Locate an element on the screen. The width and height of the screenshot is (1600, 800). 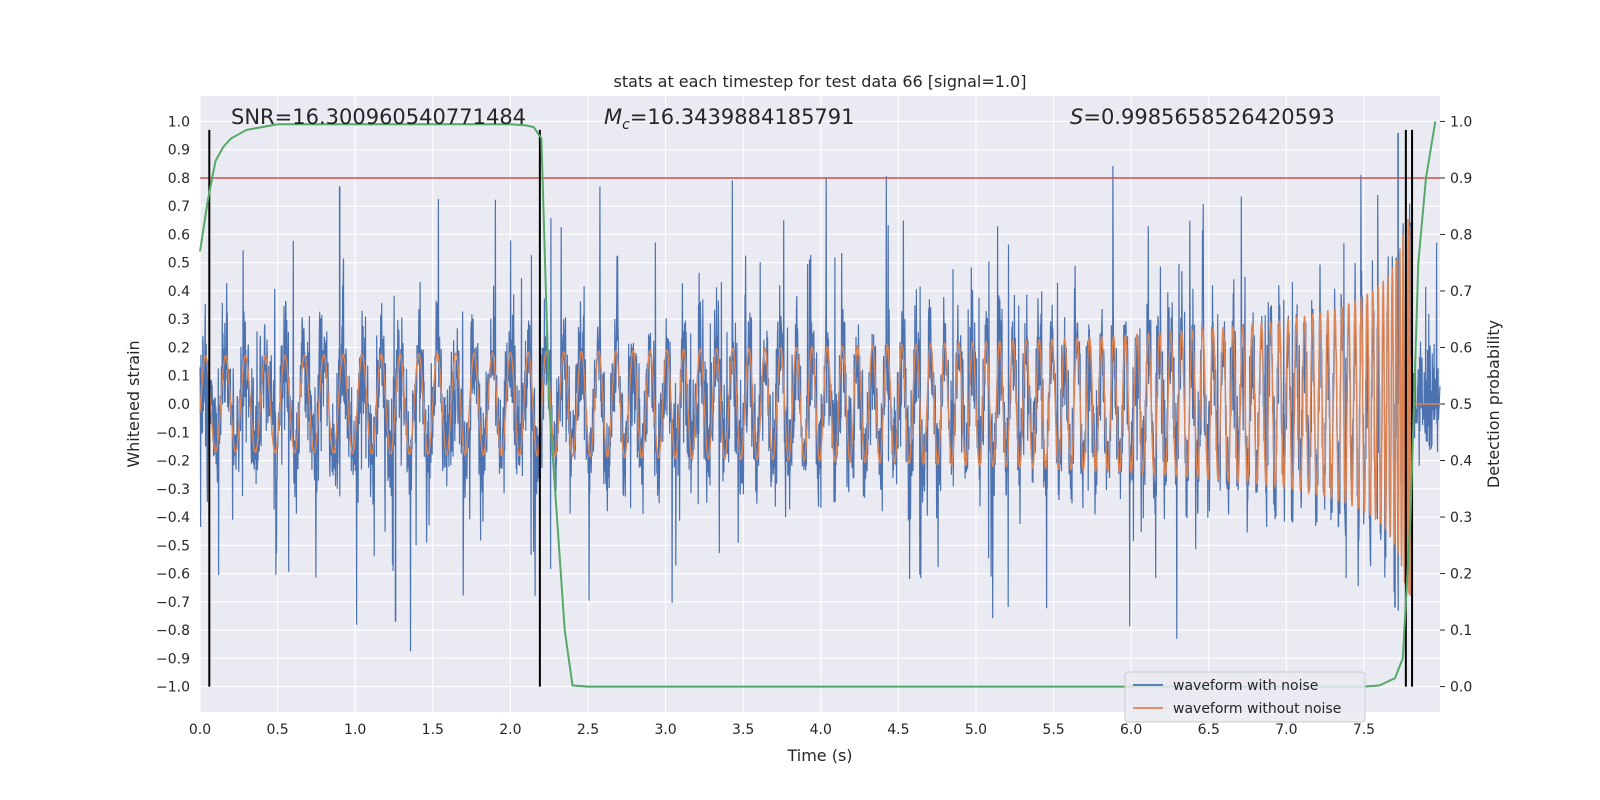
y-tick-label: −0.4 is located at coordinates (173, 518).